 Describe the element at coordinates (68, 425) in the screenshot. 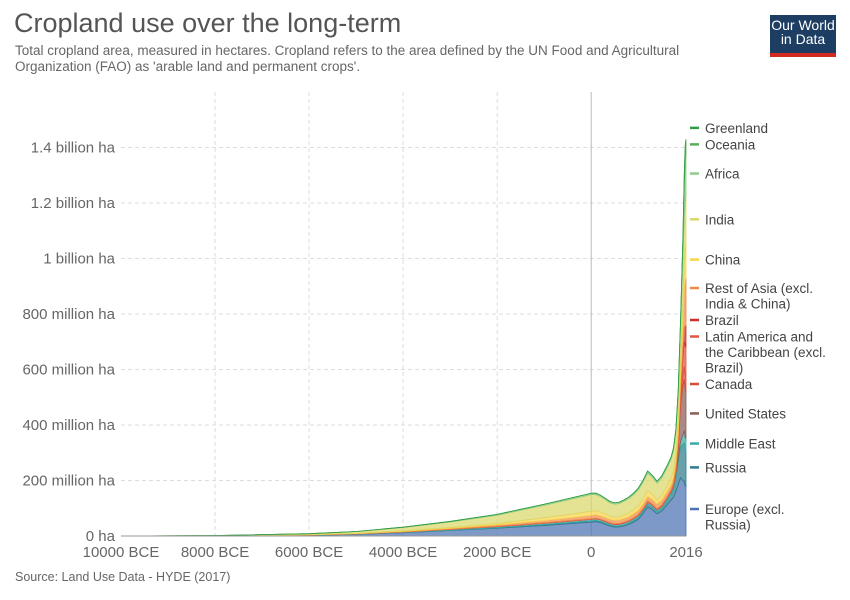

I see `y-tick-label-2: 400 million ha` at that location.